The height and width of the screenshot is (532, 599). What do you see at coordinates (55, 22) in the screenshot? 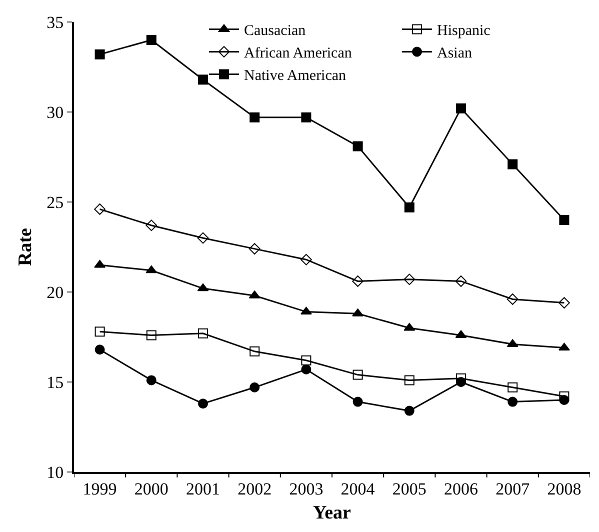
I see `y-tick-label: 35` at bounding box center [55, 22].